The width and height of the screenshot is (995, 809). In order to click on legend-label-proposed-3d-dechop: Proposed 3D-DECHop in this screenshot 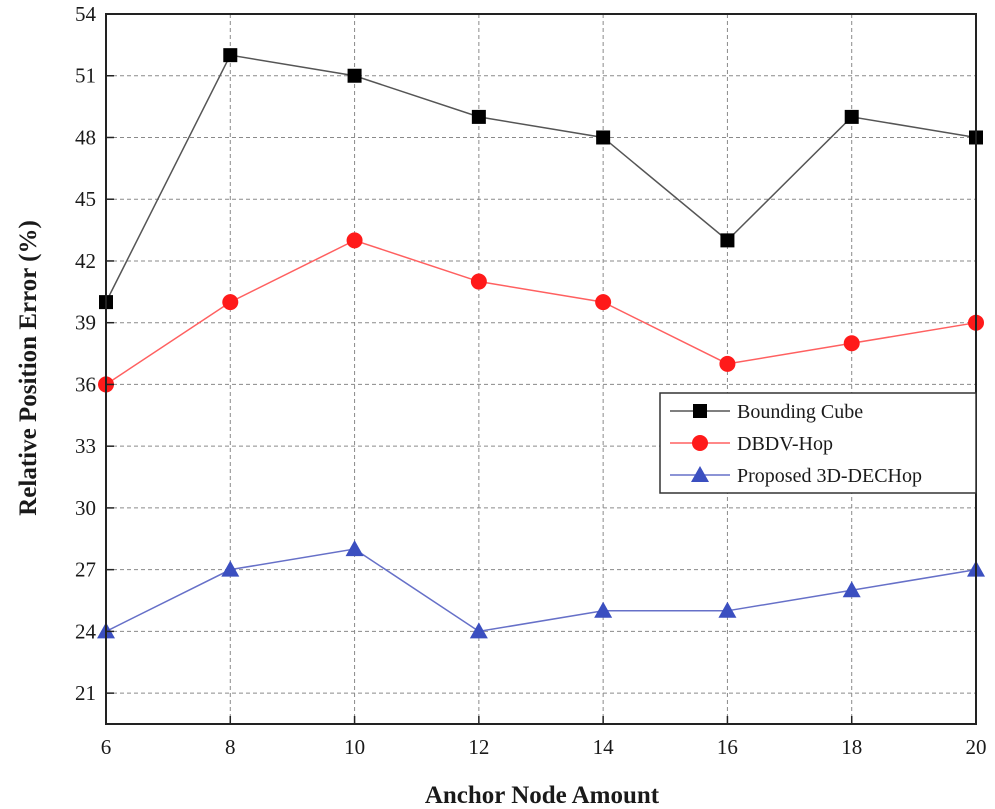, I will do `click(829, 476)`.